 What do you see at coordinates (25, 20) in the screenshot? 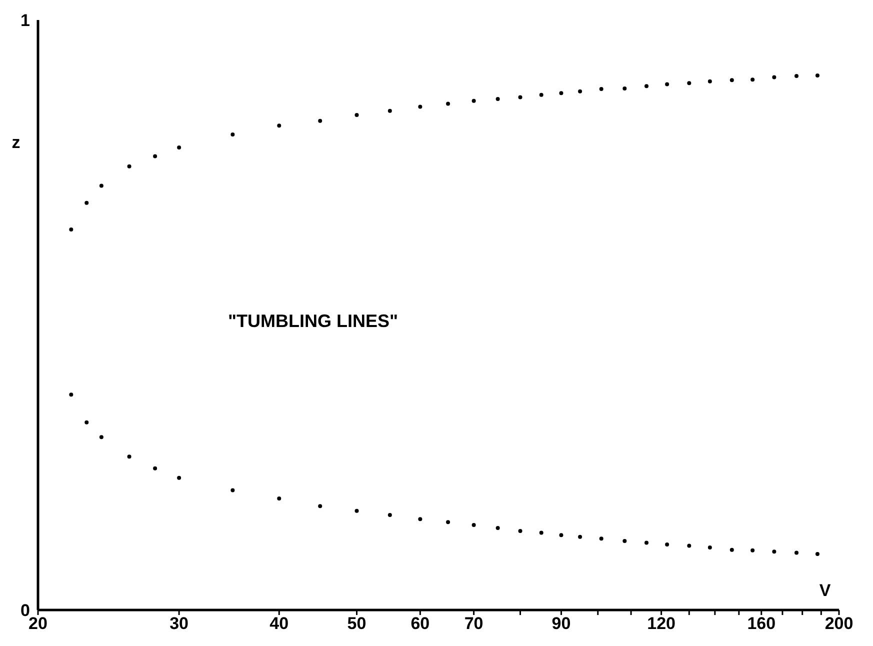
I see `y-tick-label: 1` at bounding box center [25, 20].